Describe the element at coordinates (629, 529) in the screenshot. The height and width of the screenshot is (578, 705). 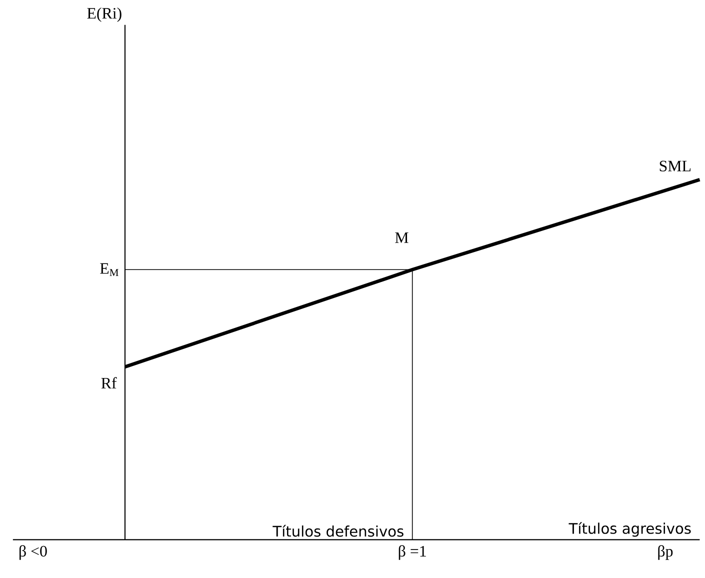
I see `annotation: Títulos agresivos` at that location.